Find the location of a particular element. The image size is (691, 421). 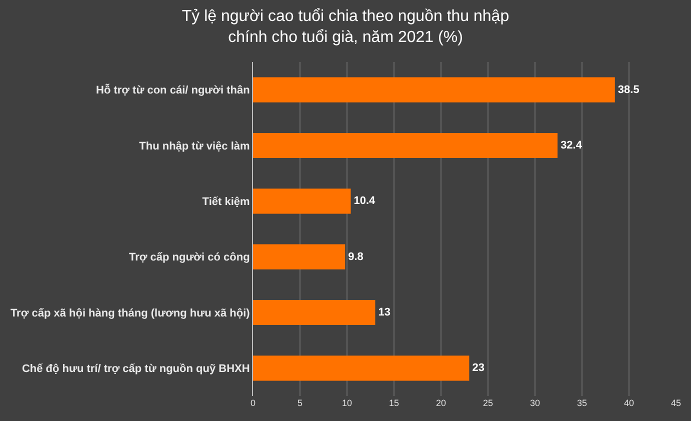

y-tick-label: Tiết kiệm is located at coordinates (226, 202).